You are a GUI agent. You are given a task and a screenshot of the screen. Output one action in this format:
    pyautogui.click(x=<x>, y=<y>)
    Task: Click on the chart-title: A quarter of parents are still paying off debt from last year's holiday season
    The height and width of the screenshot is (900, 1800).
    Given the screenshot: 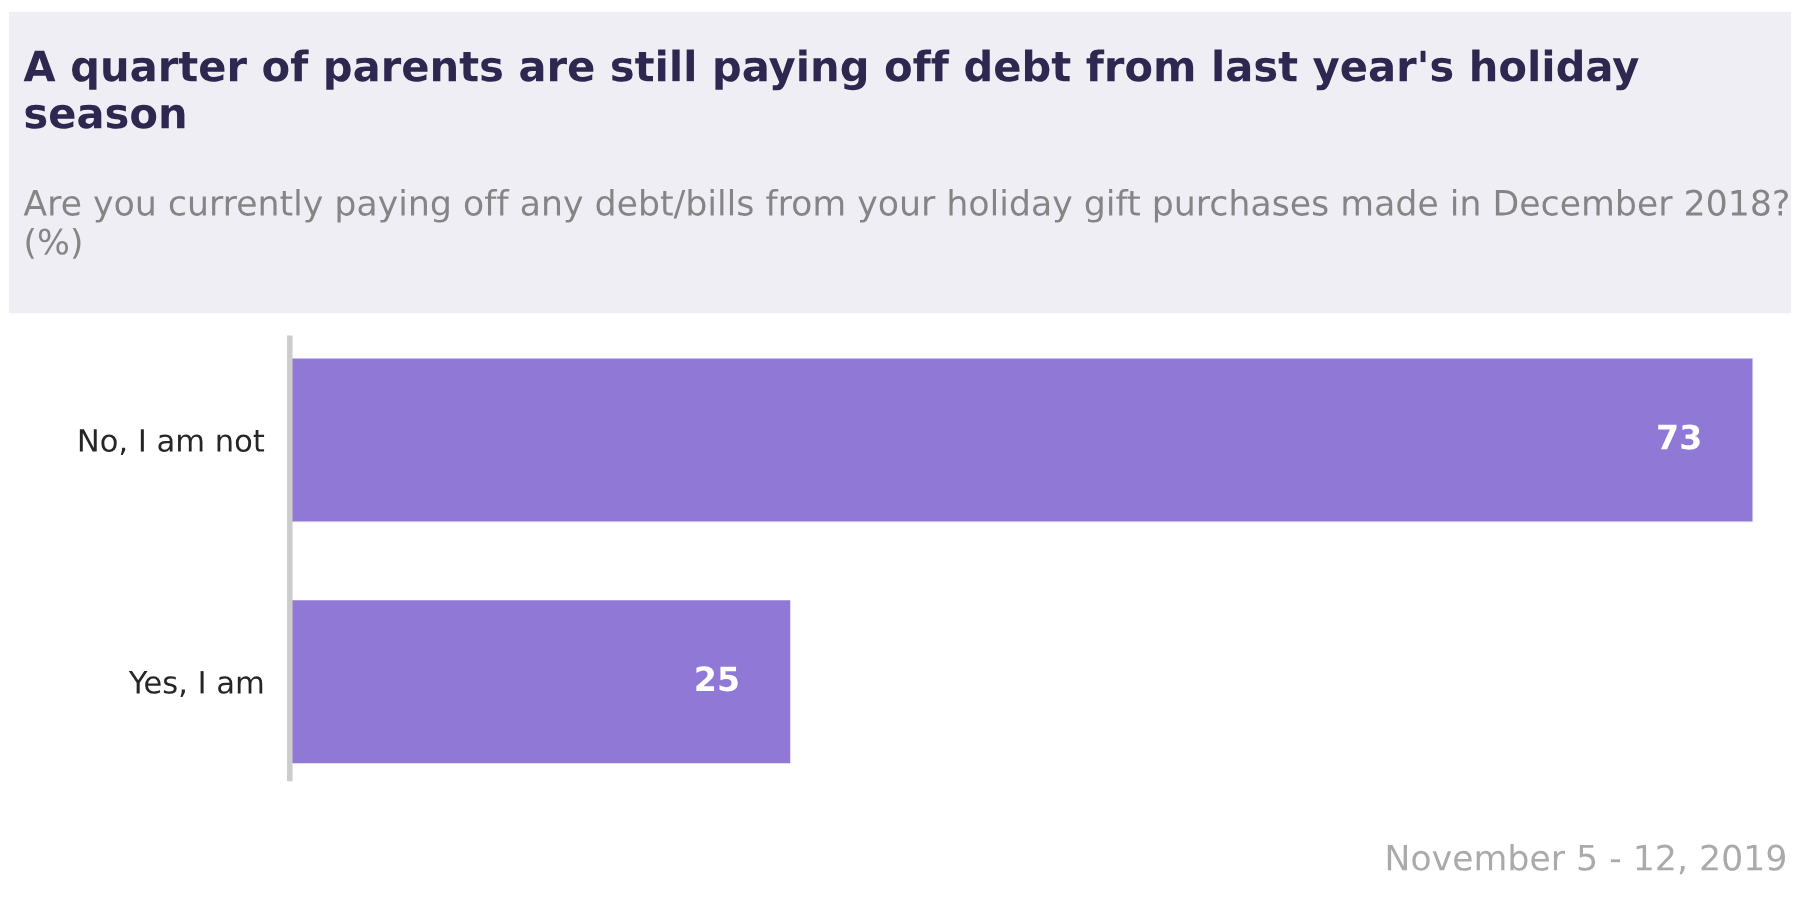 What is the action you would take?
    pyautogui.click(x=831, y=89)
    